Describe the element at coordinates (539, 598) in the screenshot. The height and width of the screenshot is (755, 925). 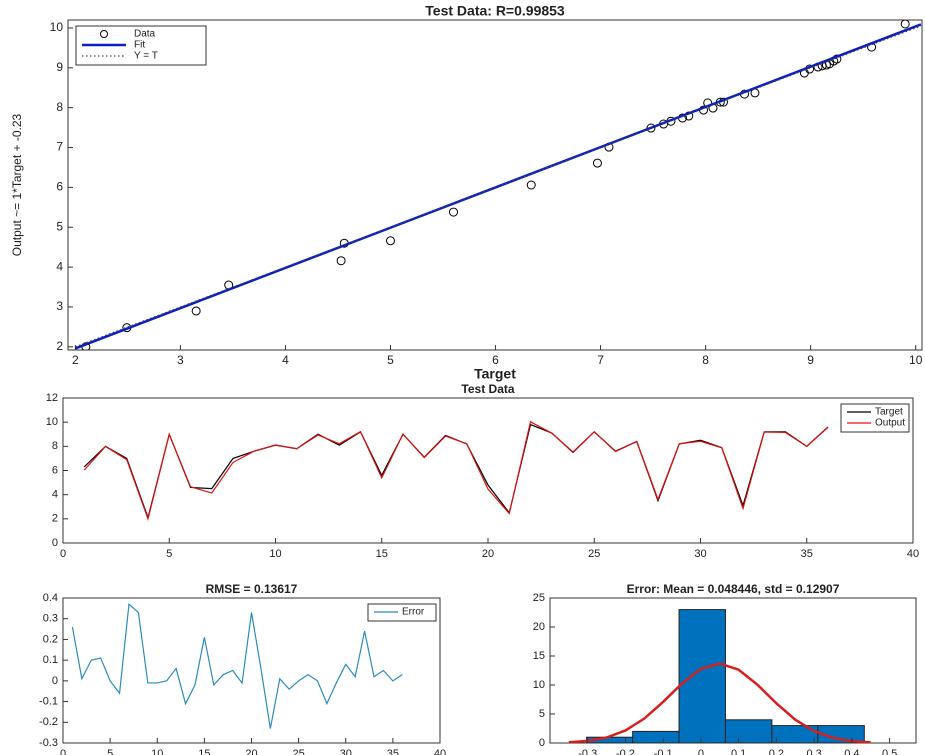
I see `y-tick-label: 25` at that location.